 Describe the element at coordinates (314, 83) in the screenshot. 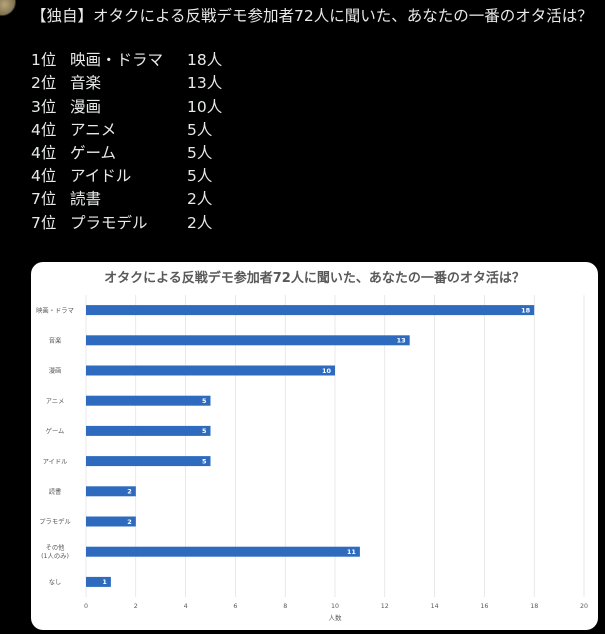

I see `ranking-row: 2位 音楽 13人` at that location.